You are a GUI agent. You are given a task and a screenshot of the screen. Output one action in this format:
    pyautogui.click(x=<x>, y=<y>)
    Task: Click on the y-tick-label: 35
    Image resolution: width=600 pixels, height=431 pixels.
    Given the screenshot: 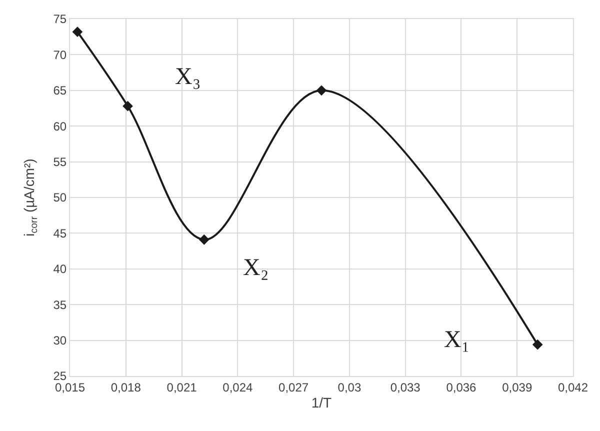 What is the action you would take?
    pyautogui.click(x=60, y=305)
    